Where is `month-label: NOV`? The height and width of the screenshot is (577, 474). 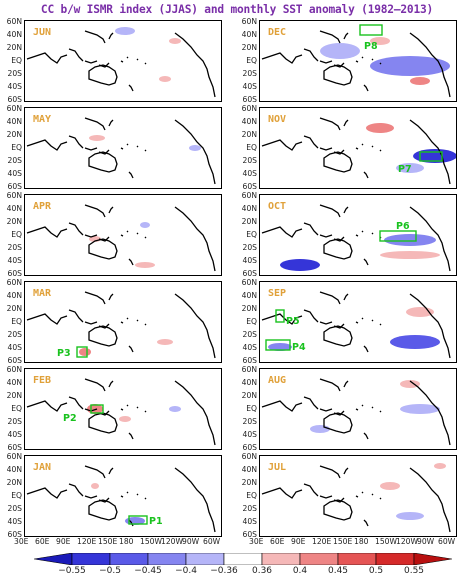 month-label: NOV is located at coordinates (277, 119).